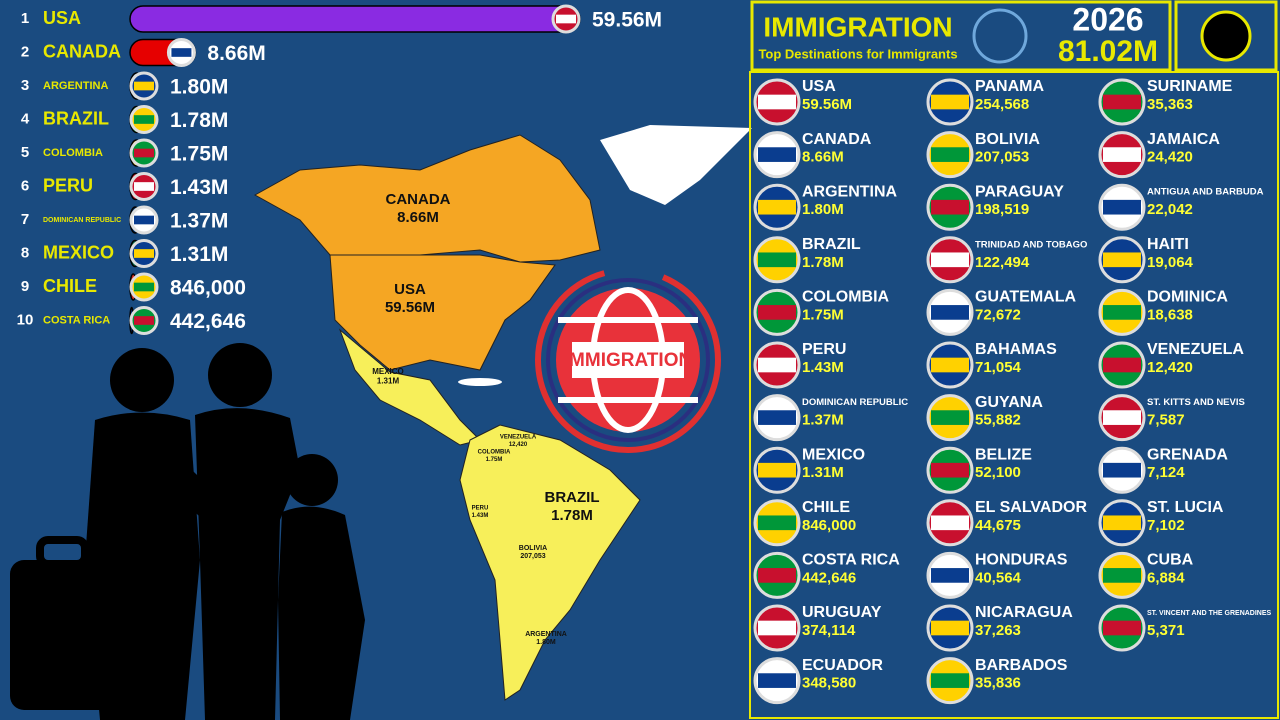 Image resolution: width=1280 pixels, height=720 pixels. What do you see at coordinates (418, 199) in the screenshot?
I see `map-label-name: CANADA` at bounding box center [418, 199].